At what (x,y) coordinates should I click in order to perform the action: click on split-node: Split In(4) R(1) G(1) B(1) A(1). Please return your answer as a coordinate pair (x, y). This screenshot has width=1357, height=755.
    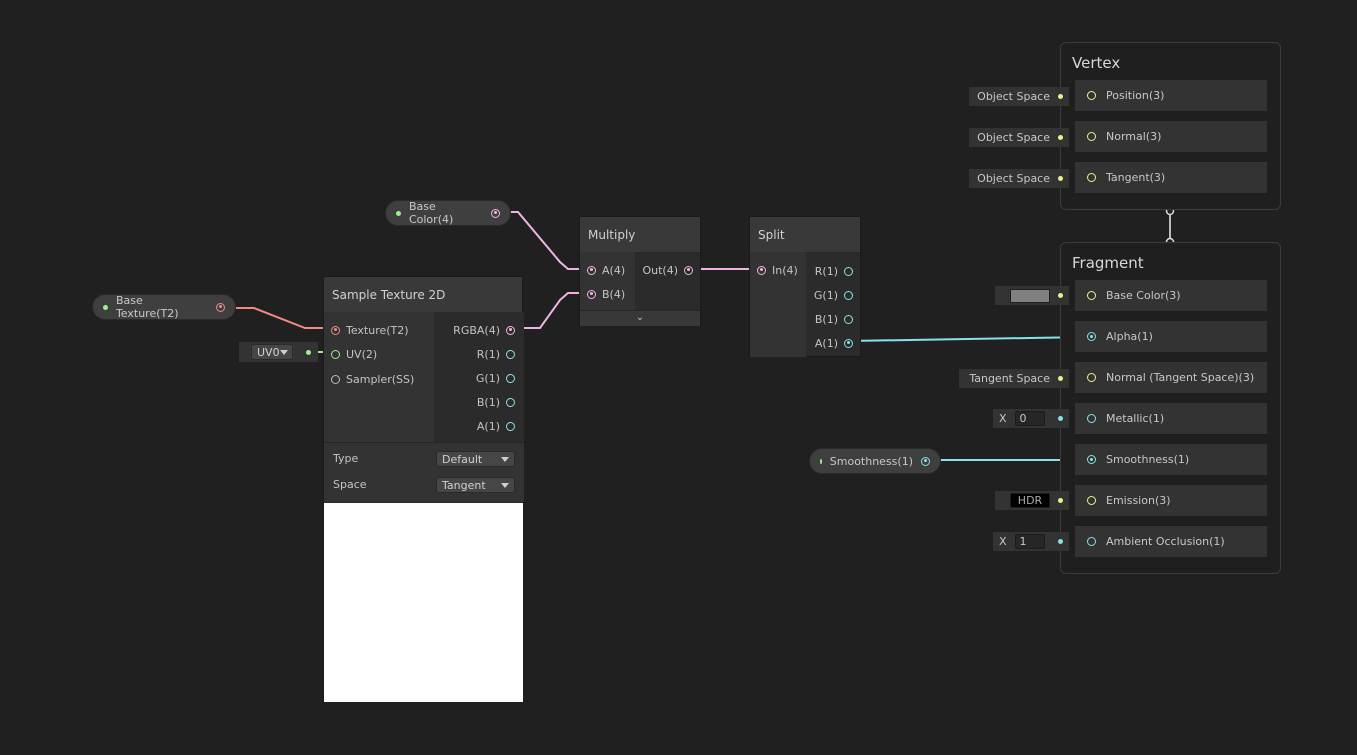
    Looking at the image, I should click on (805, 286).